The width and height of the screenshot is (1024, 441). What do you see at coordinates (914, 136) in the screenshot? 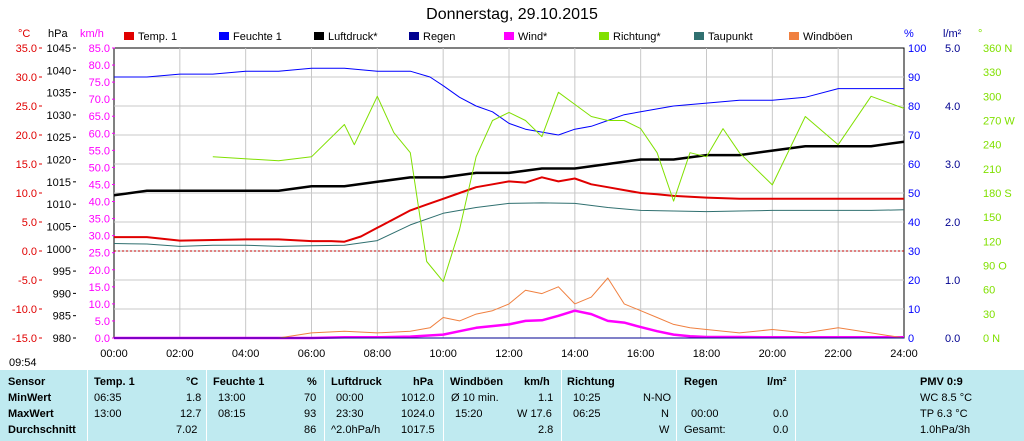
I see `humidity-axis-label: 70` at bounding box center [914, 136].